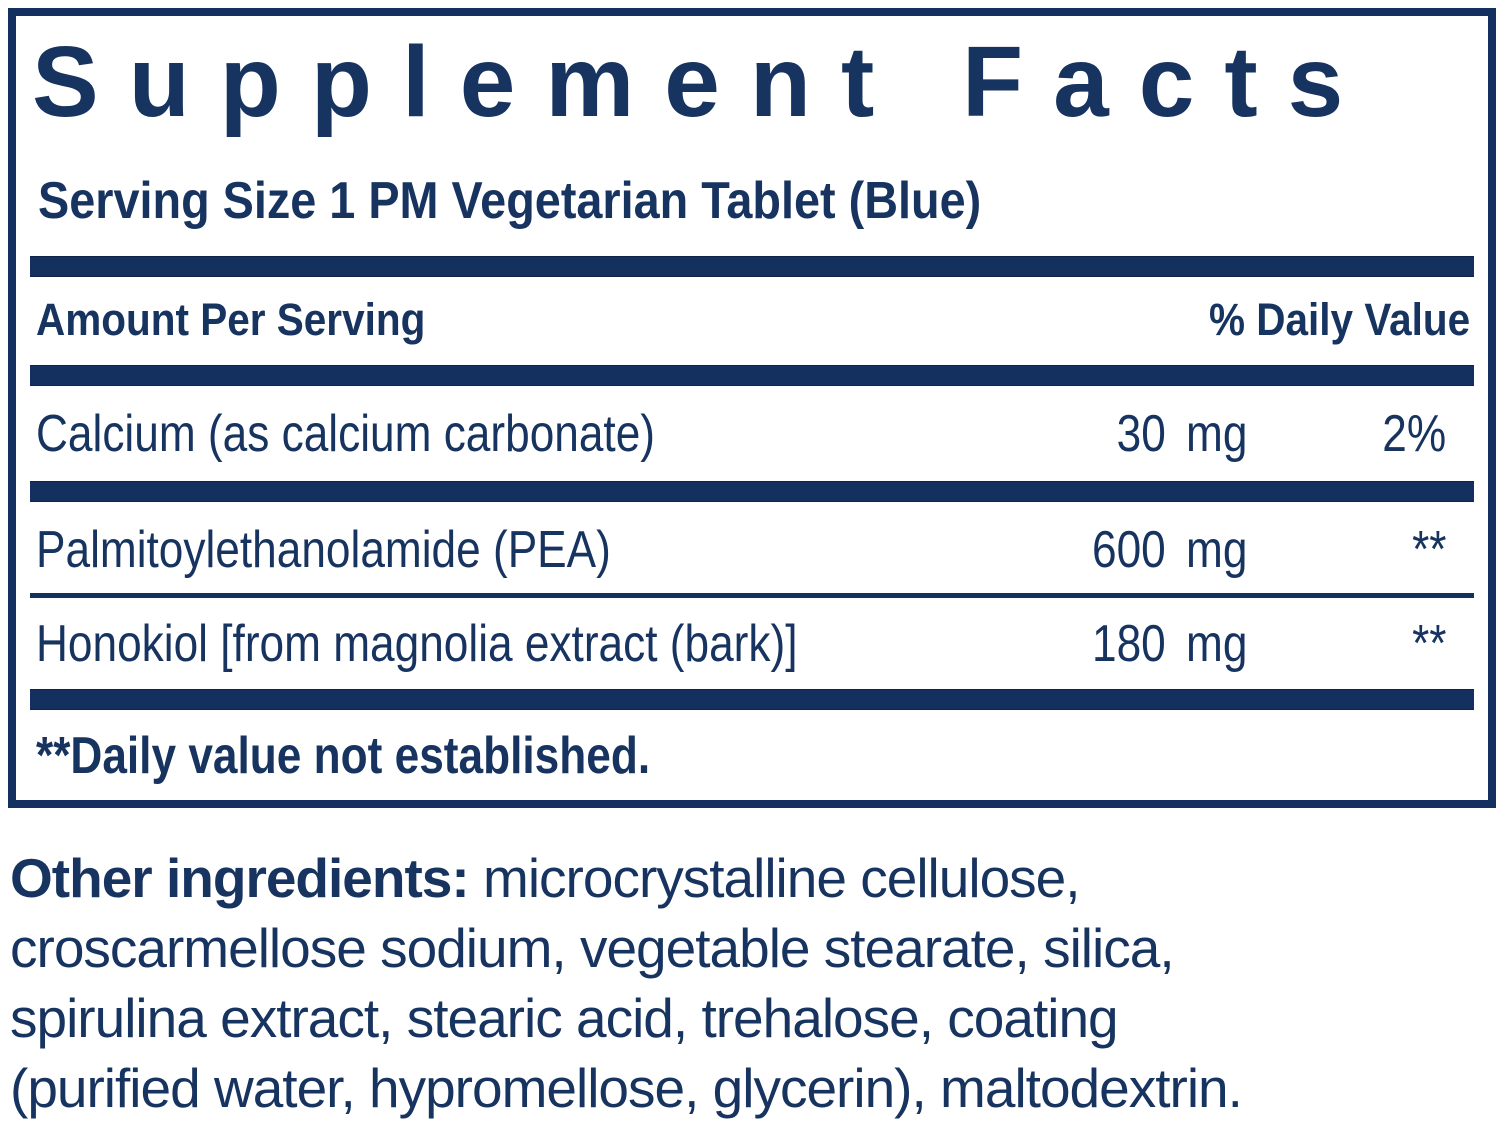  I want to click on divider-thin-row2, so click(752, 595).